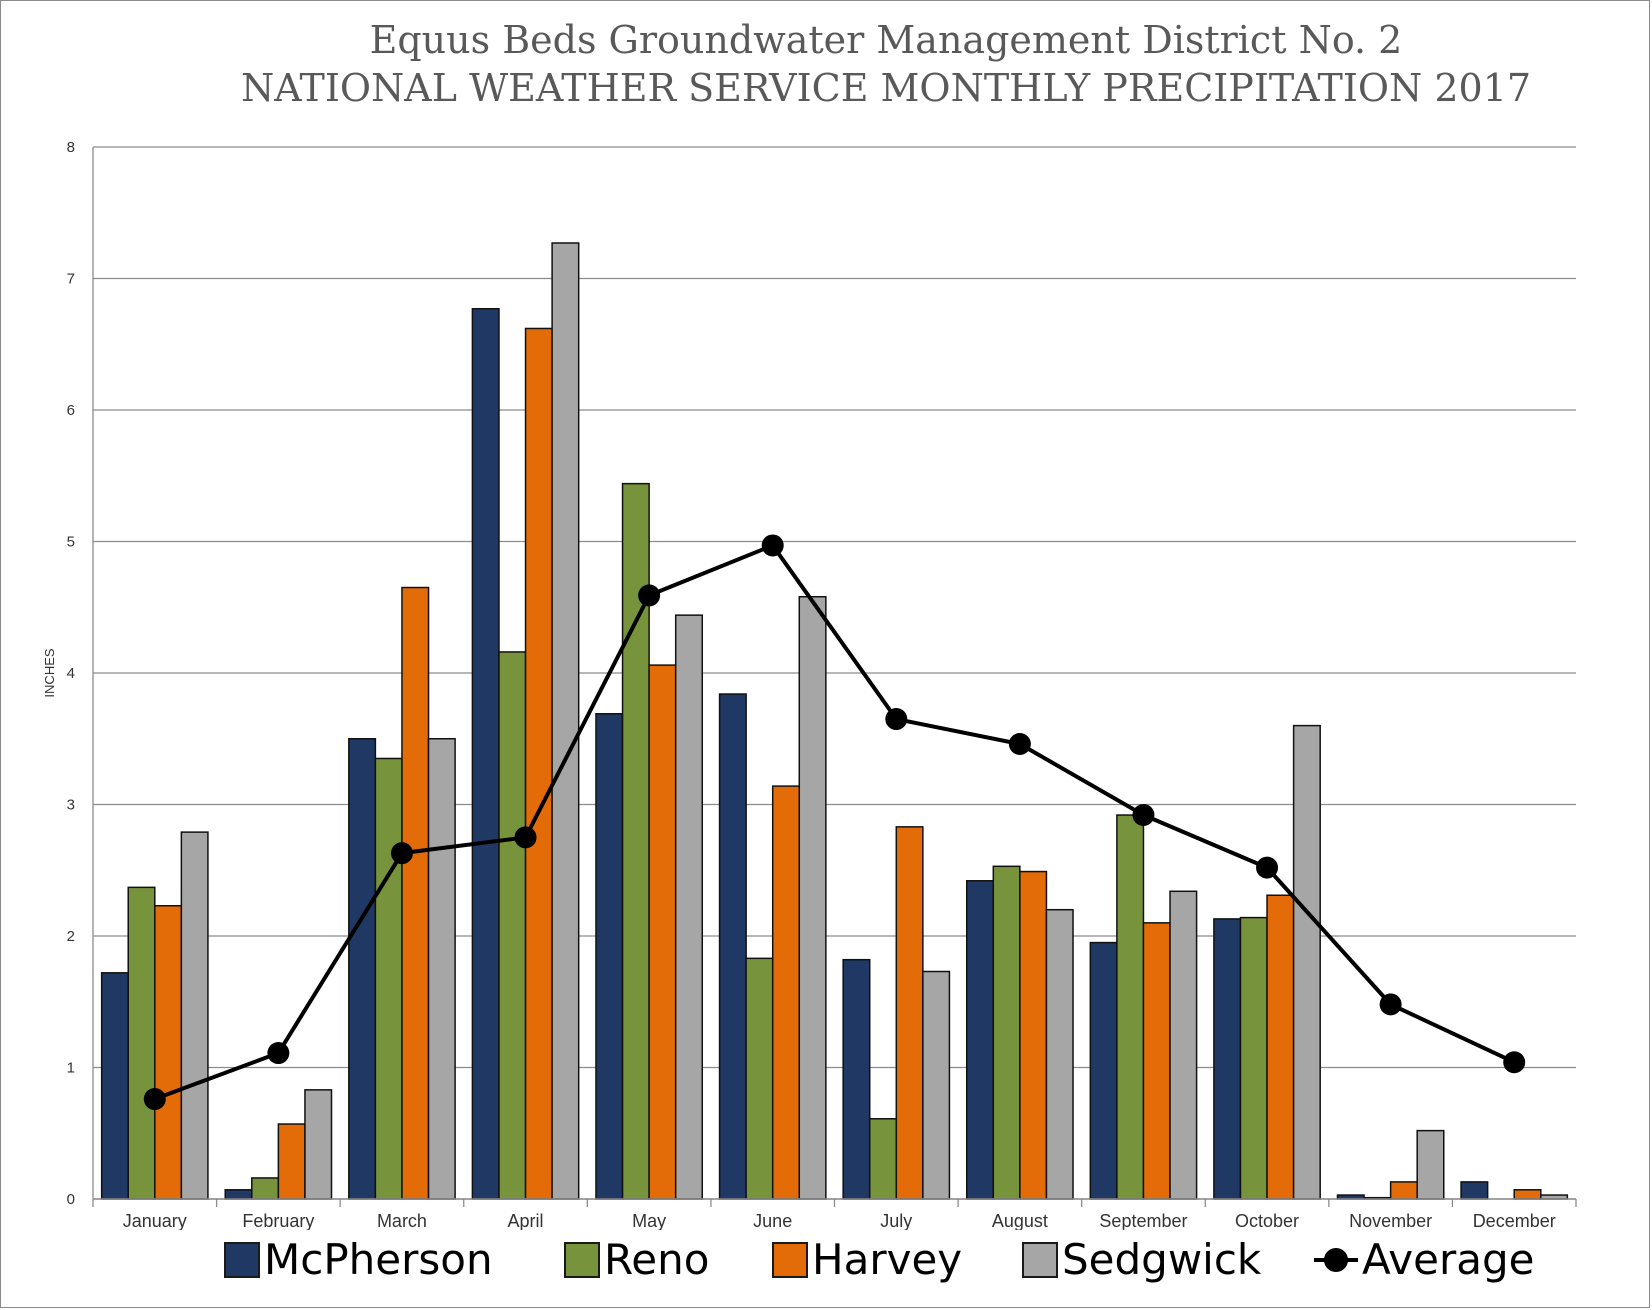  Describe the element at coordinates (609, 956) in the screenshot. I see `bar-mcpherson-may` at that location.